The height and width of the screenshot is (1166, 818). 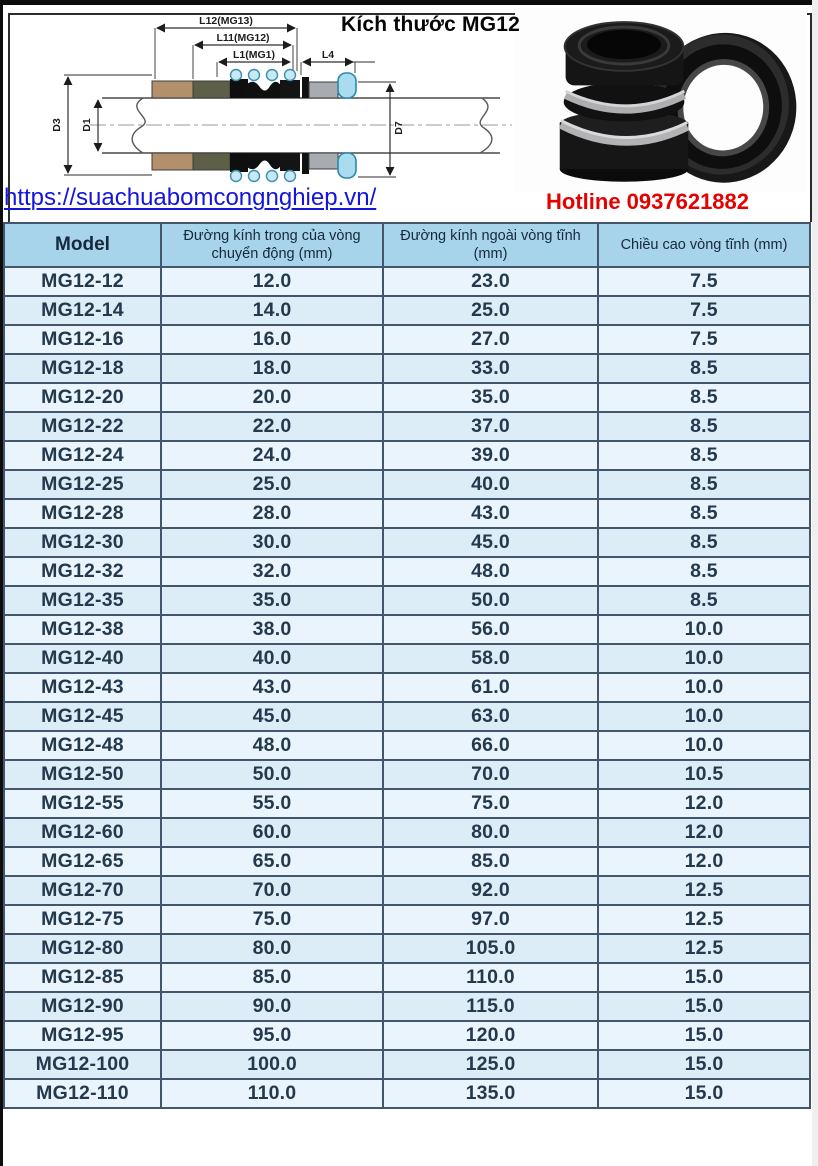 I want to click on value-cell: 66.0, so click(x=490, y=745).